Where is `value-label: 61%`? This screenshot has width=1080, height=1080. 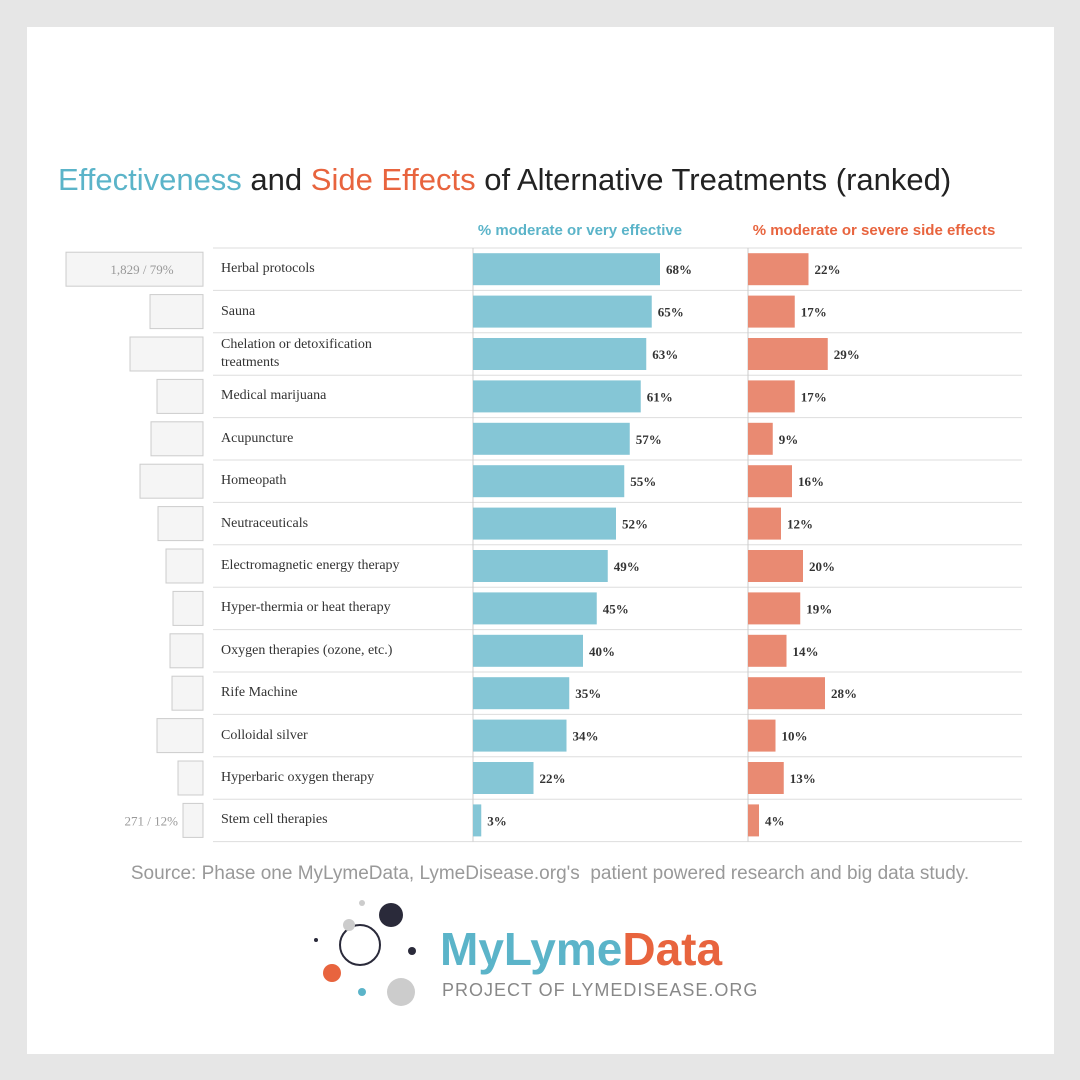
value-label: 61% is located at coordinates (660, 396).